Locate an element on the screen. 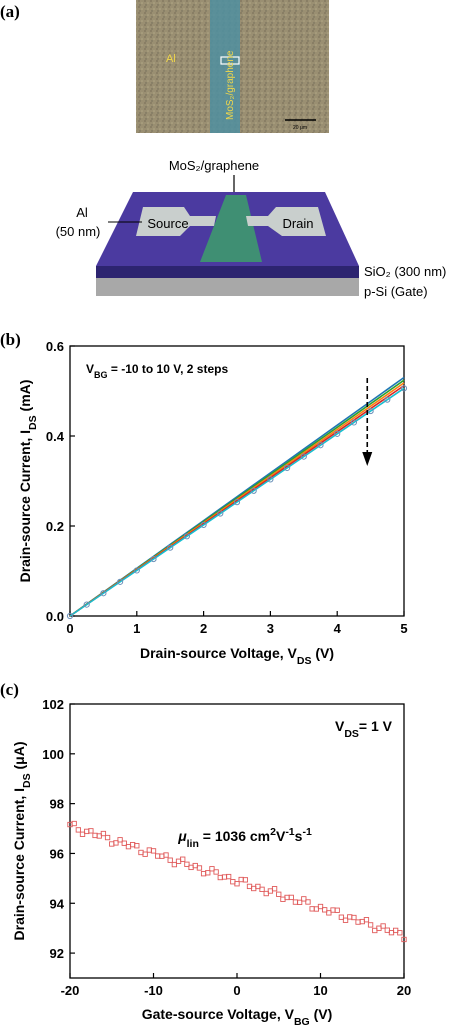 The height and width of the screenshot is (1028, 474). sio2-label: SiO₂ (300 nm) is located at coordinates (405, 271).